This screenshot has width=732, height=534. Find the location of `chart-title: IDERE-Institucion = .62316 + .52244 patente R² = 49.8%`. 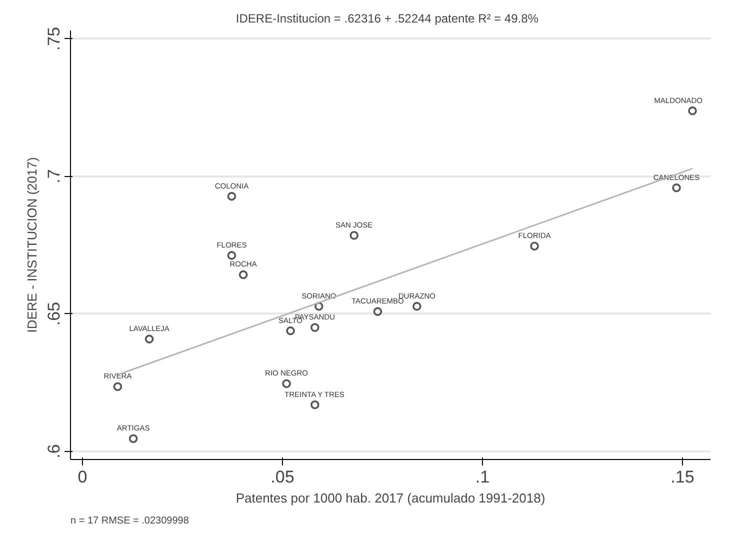

chart-title: IDERE-Institucion = .62316 + .52244 patente R² = 49.8% is located at coordinates (387, 19).